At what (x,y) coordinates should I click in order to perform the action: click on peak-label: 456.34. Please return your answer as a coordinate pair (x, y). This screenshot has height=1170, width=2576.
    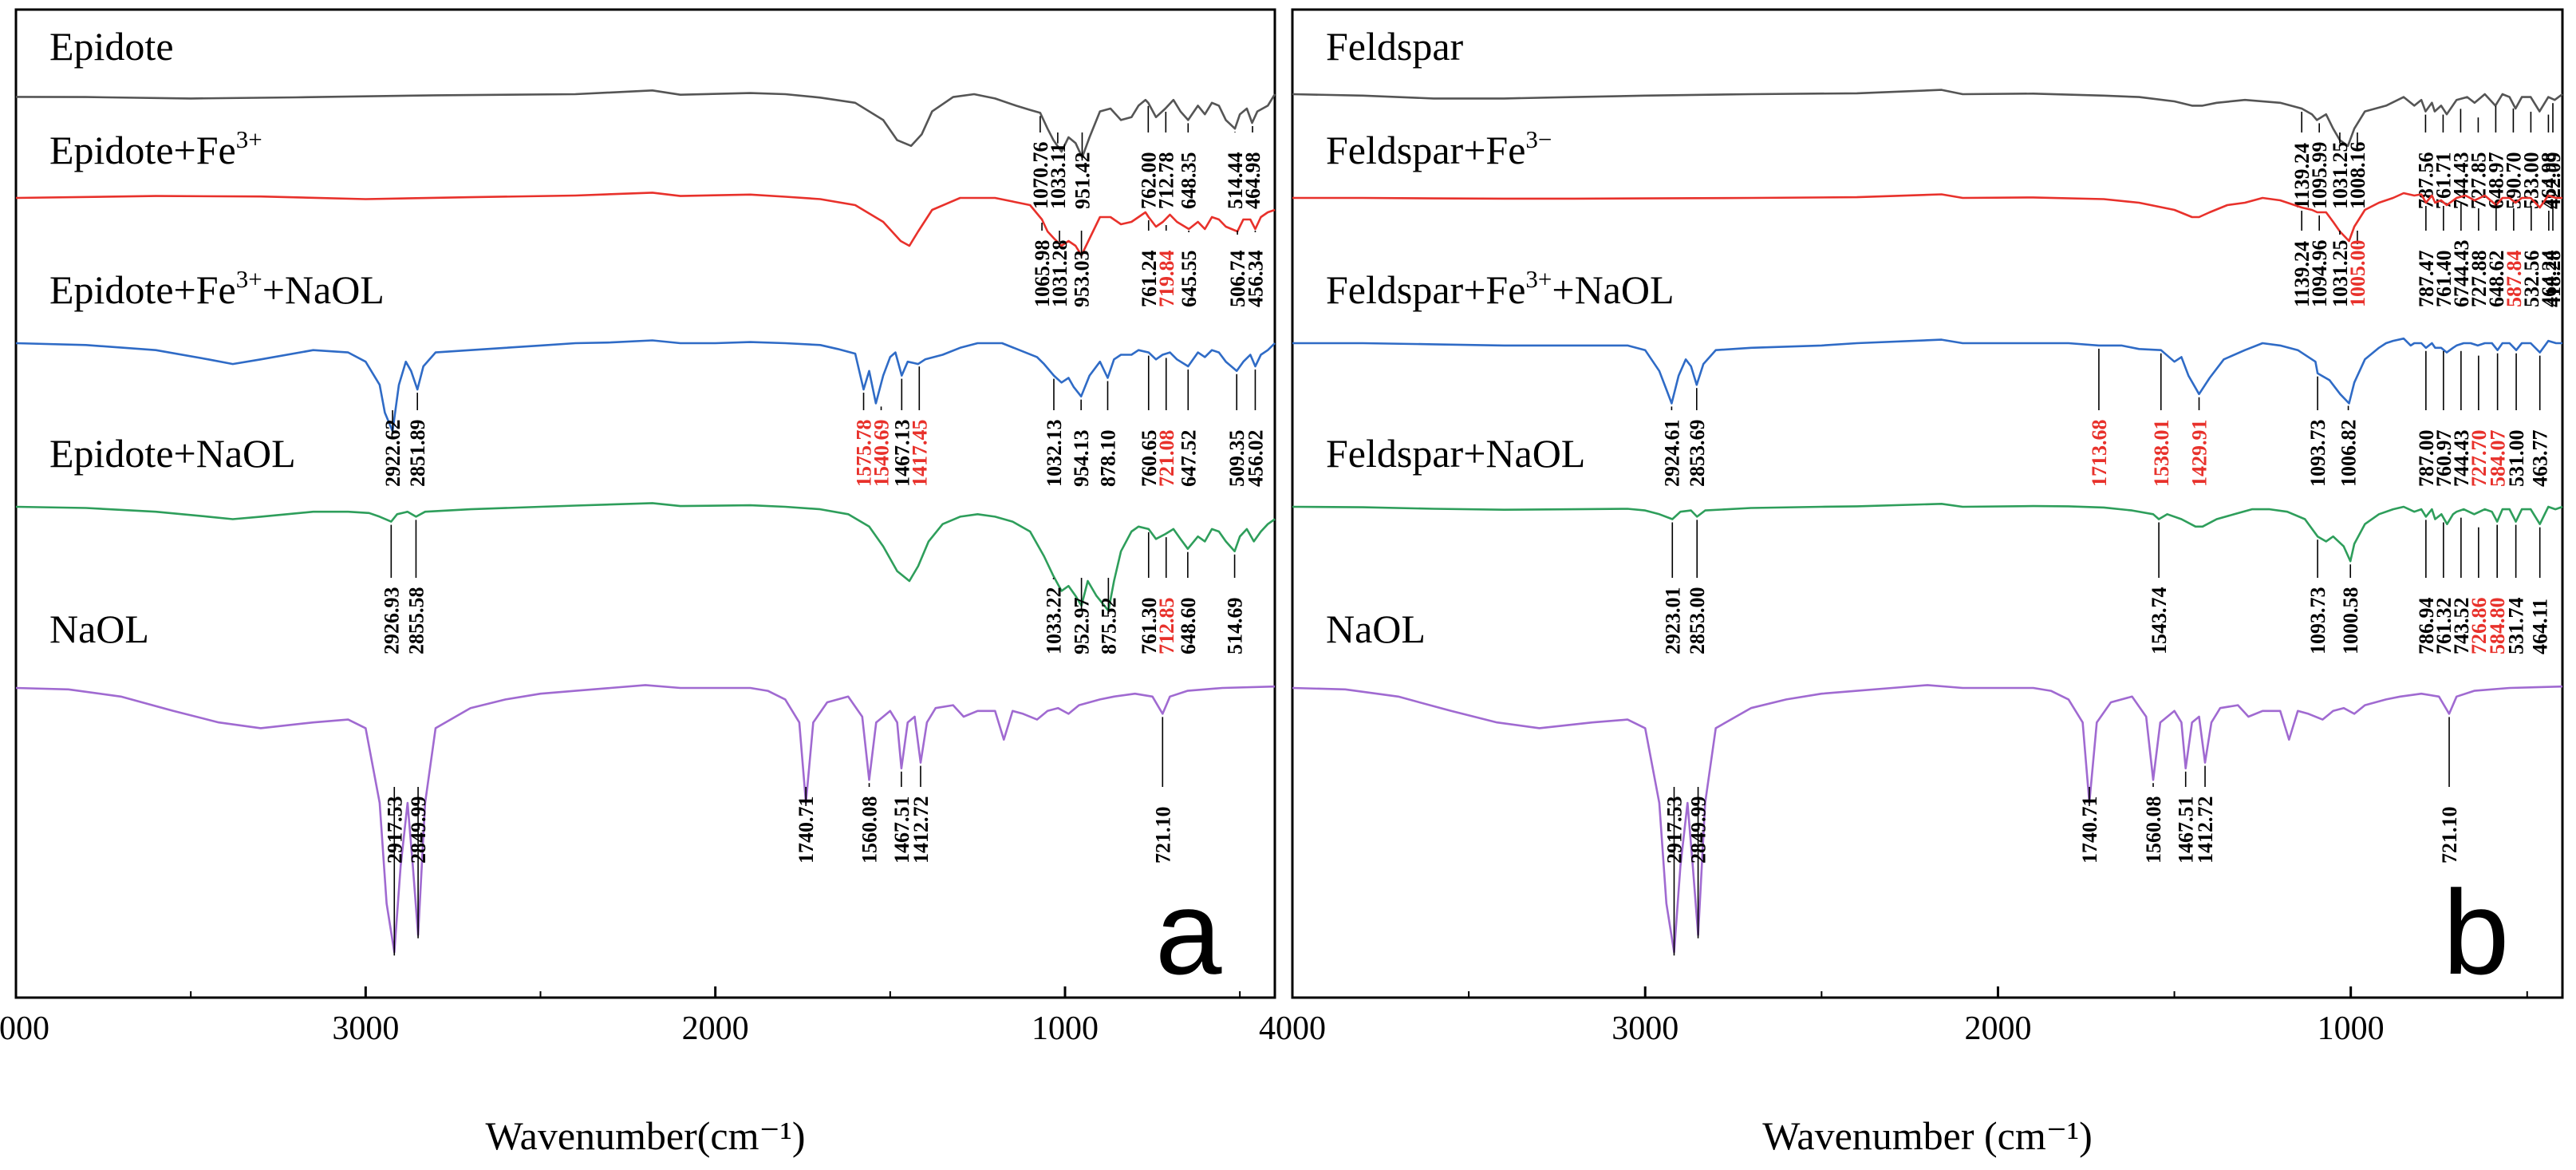
    Looking at the image, I should click on (1255, 279).